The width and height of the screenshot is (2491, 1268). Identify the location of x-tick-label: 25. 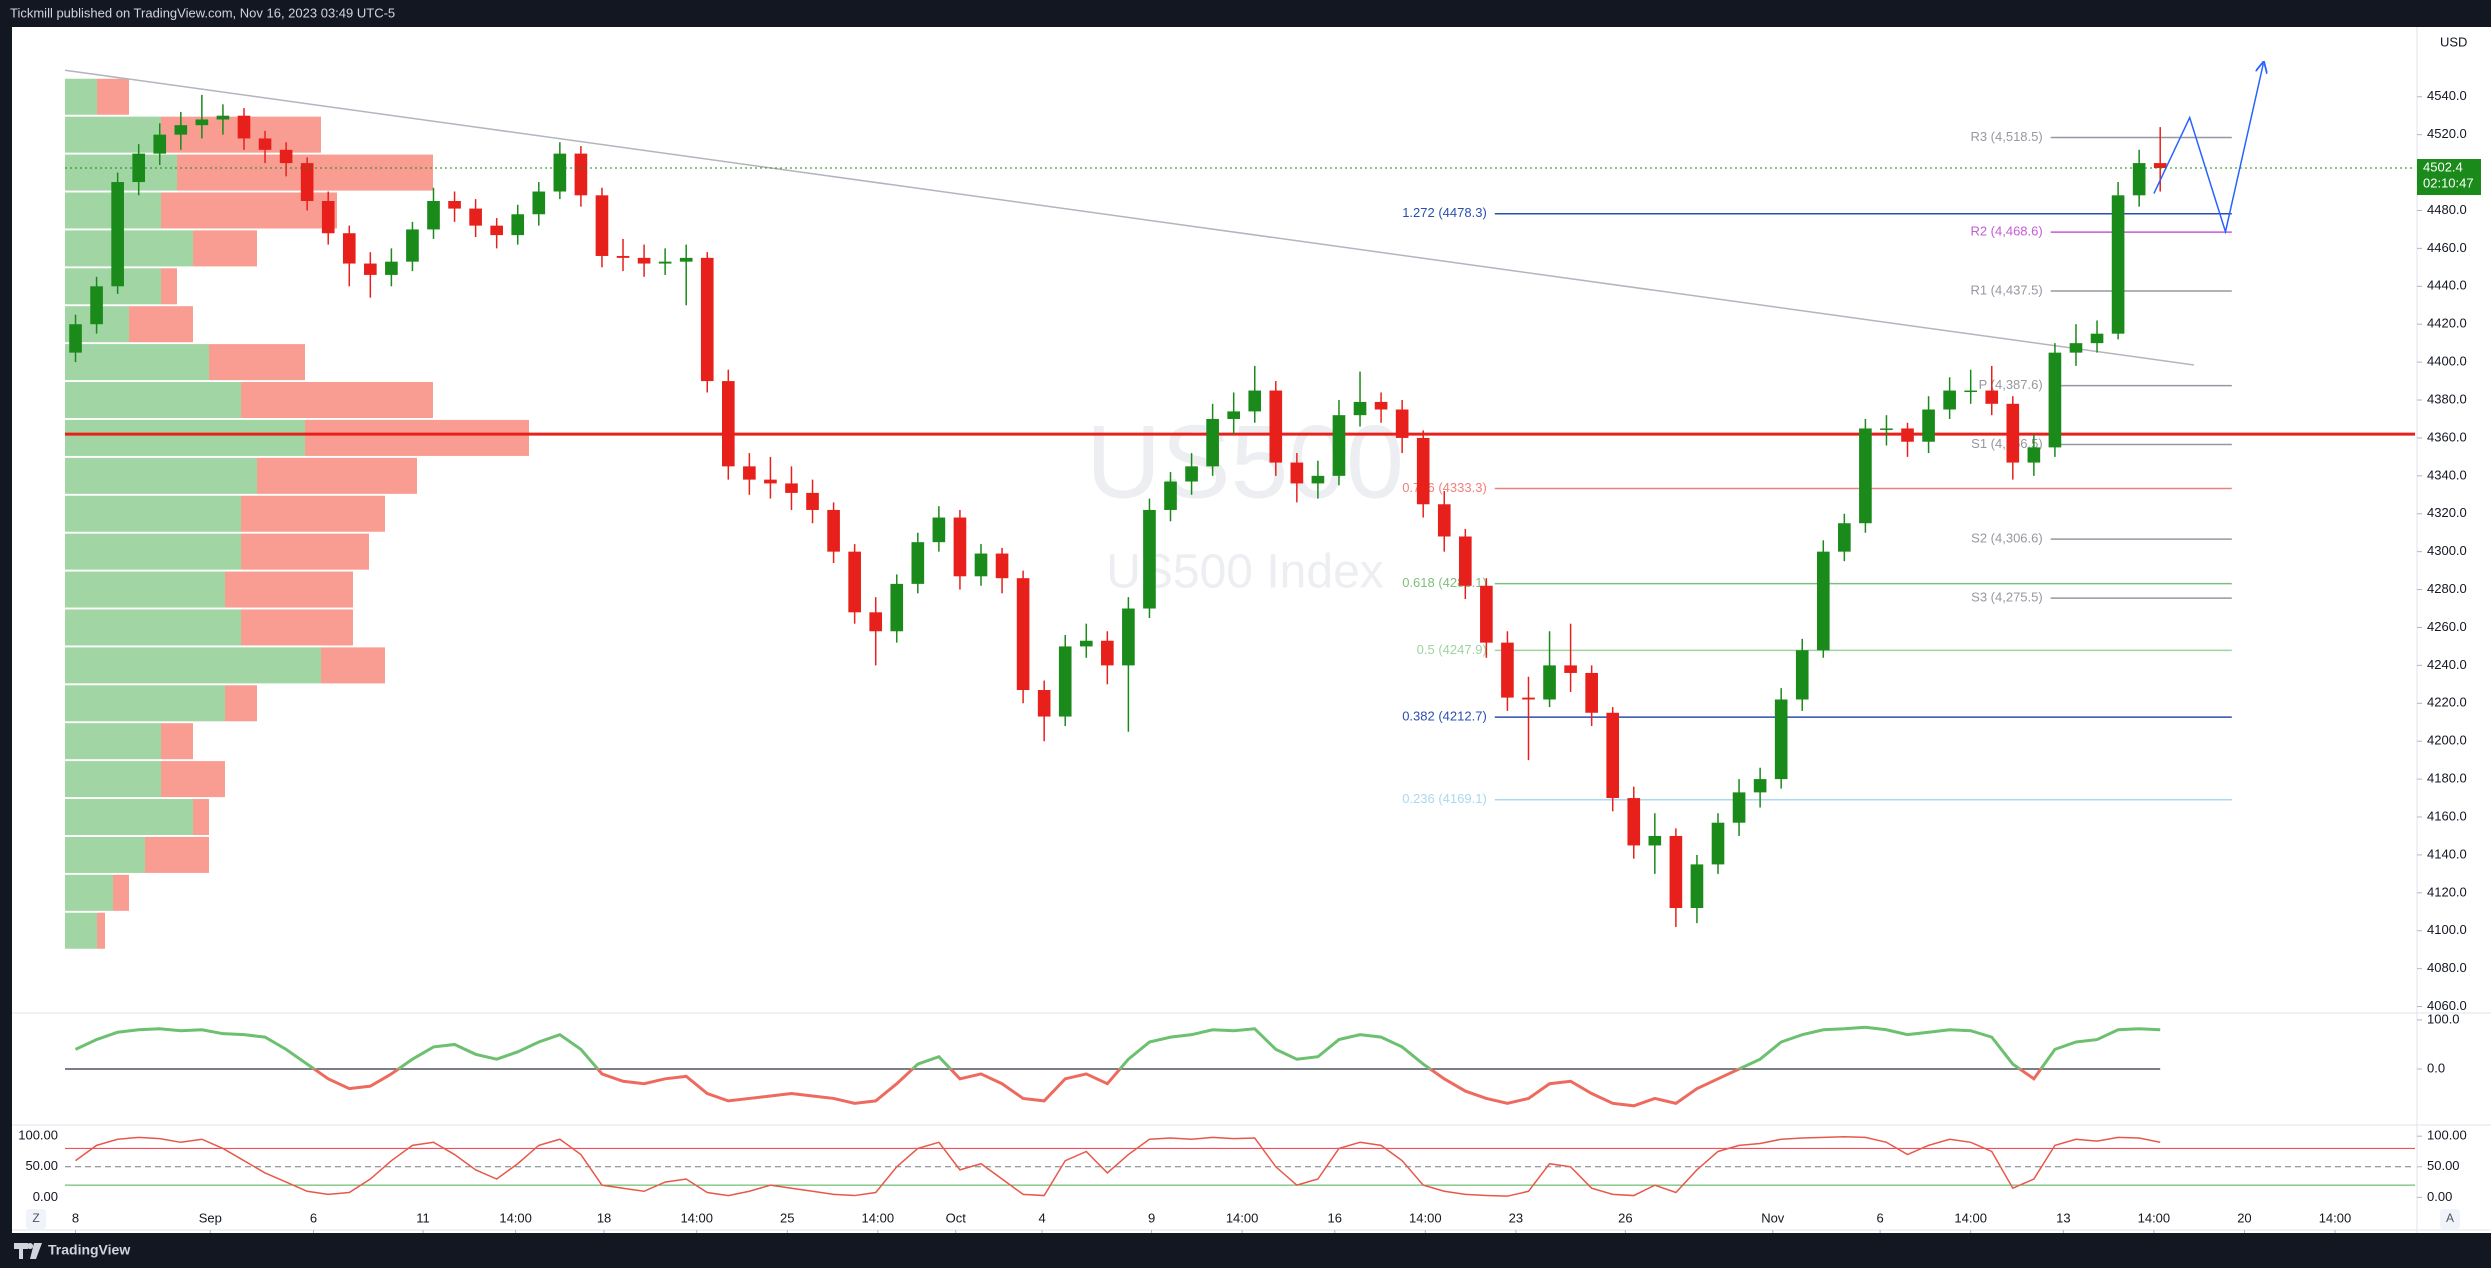
(787, 1217).